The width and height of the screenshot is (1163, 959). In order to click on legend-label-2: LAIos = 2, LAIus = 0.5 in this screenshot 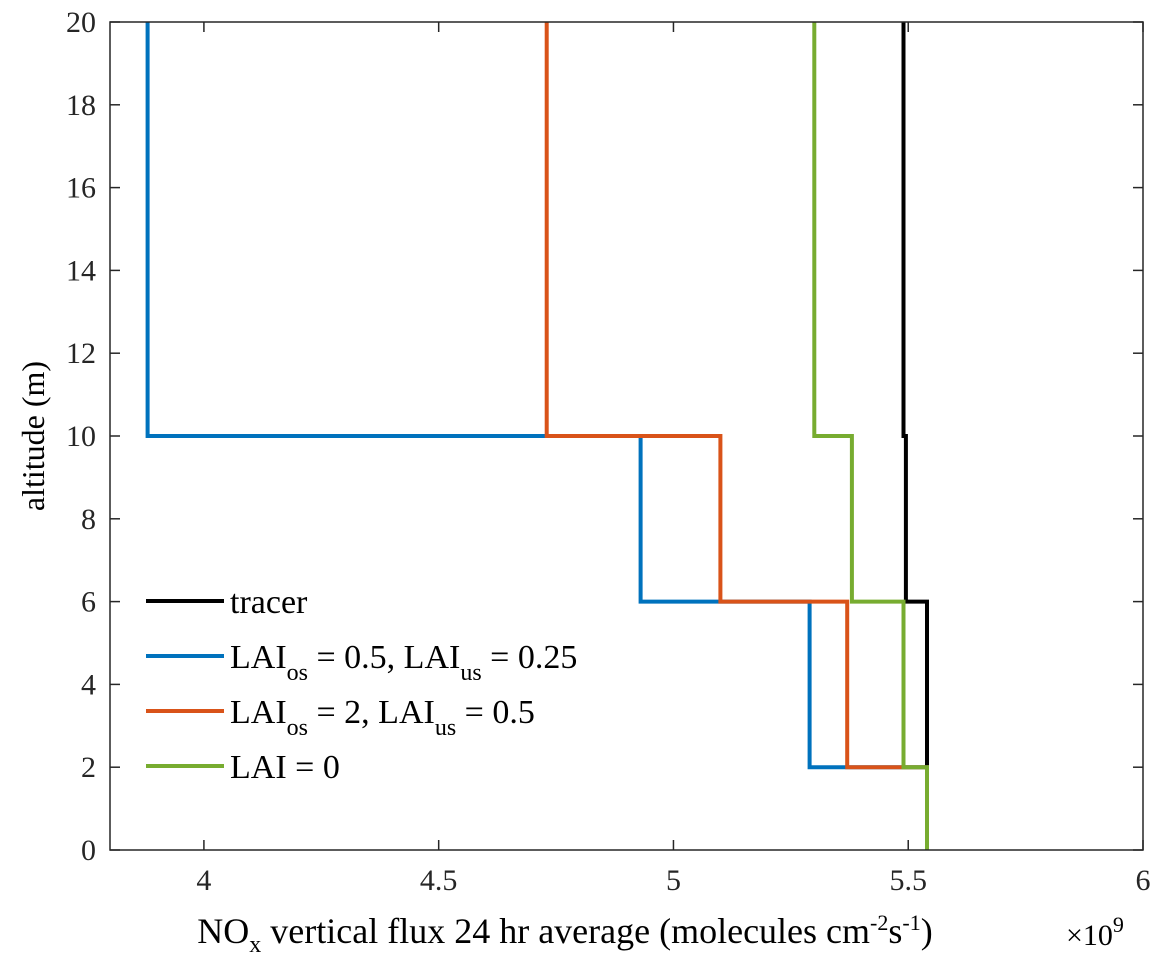, I will do `click(382, 717)`.